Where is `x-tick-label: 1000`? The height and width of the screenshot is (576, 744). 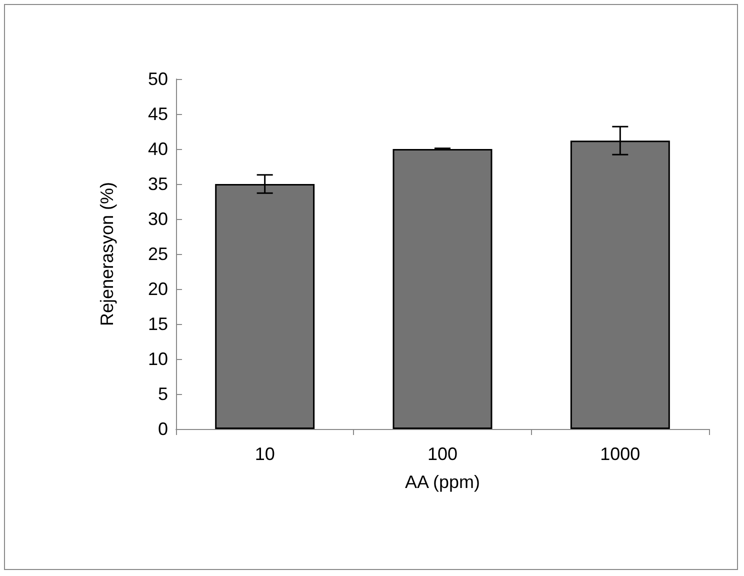 x-tick-label: 1000 is located at coordinates (620, 454).